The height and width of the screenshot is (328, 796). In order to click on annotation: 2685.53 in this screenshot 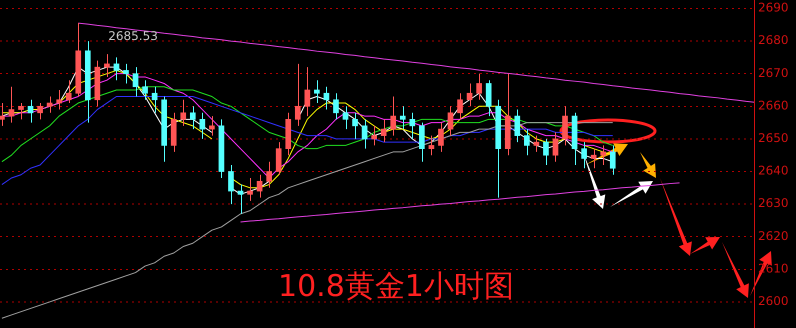, I will do `click(133, 36)`.